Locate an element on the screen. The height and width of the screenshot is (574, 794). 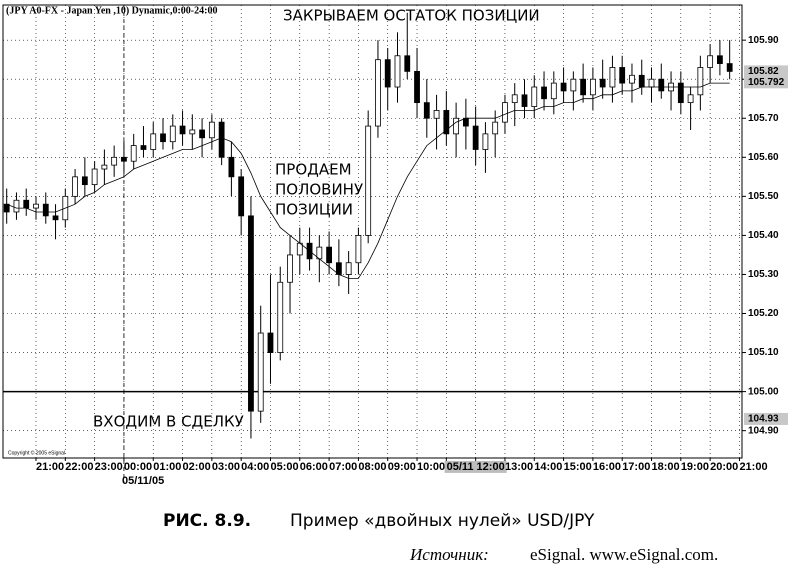
y-tick-label: 105.40 is located at coordinates (763, 235).